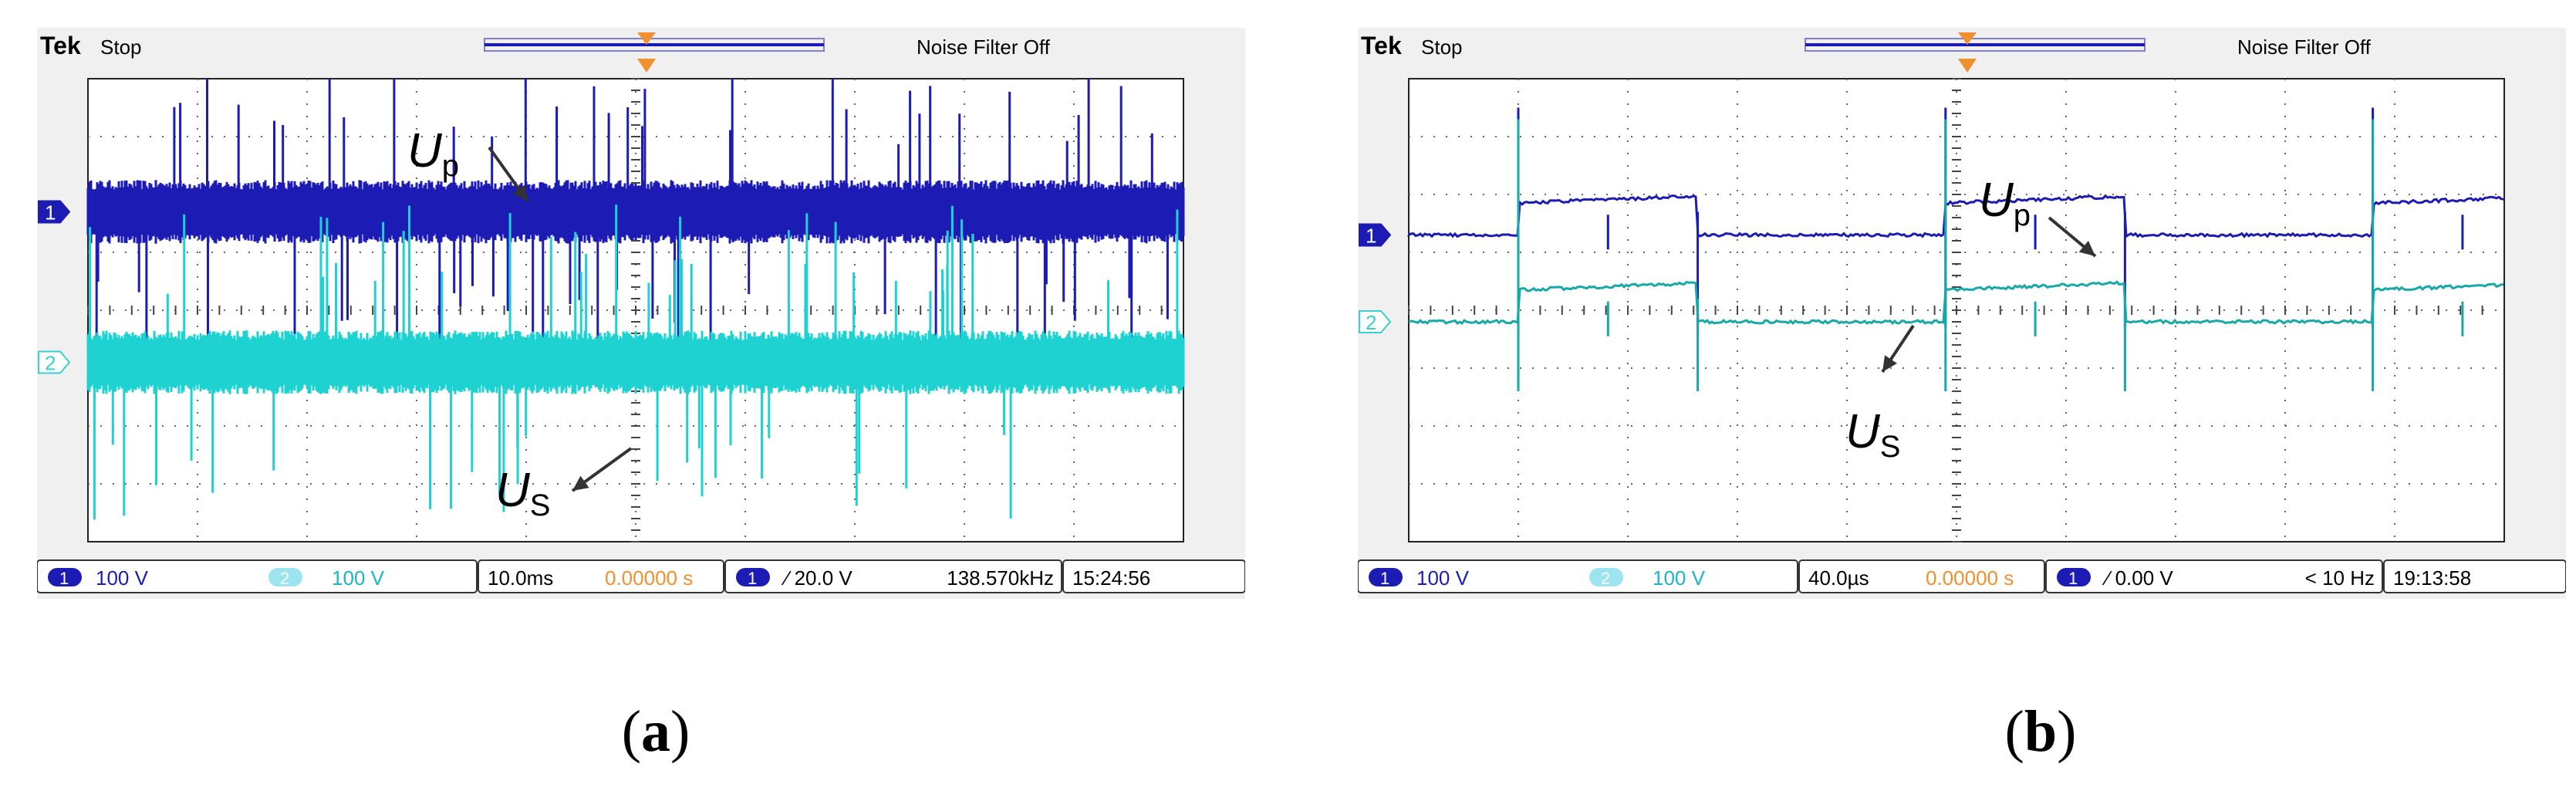 The width and height of the screenshot is (2576, 801). I want to click on timebase: 10.0ms, so click(520, 578).